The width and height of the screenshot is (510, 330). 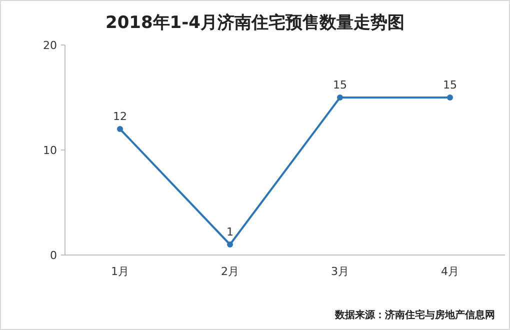 I want to click on y-tick-label: 20, so click(x=50, y=45).